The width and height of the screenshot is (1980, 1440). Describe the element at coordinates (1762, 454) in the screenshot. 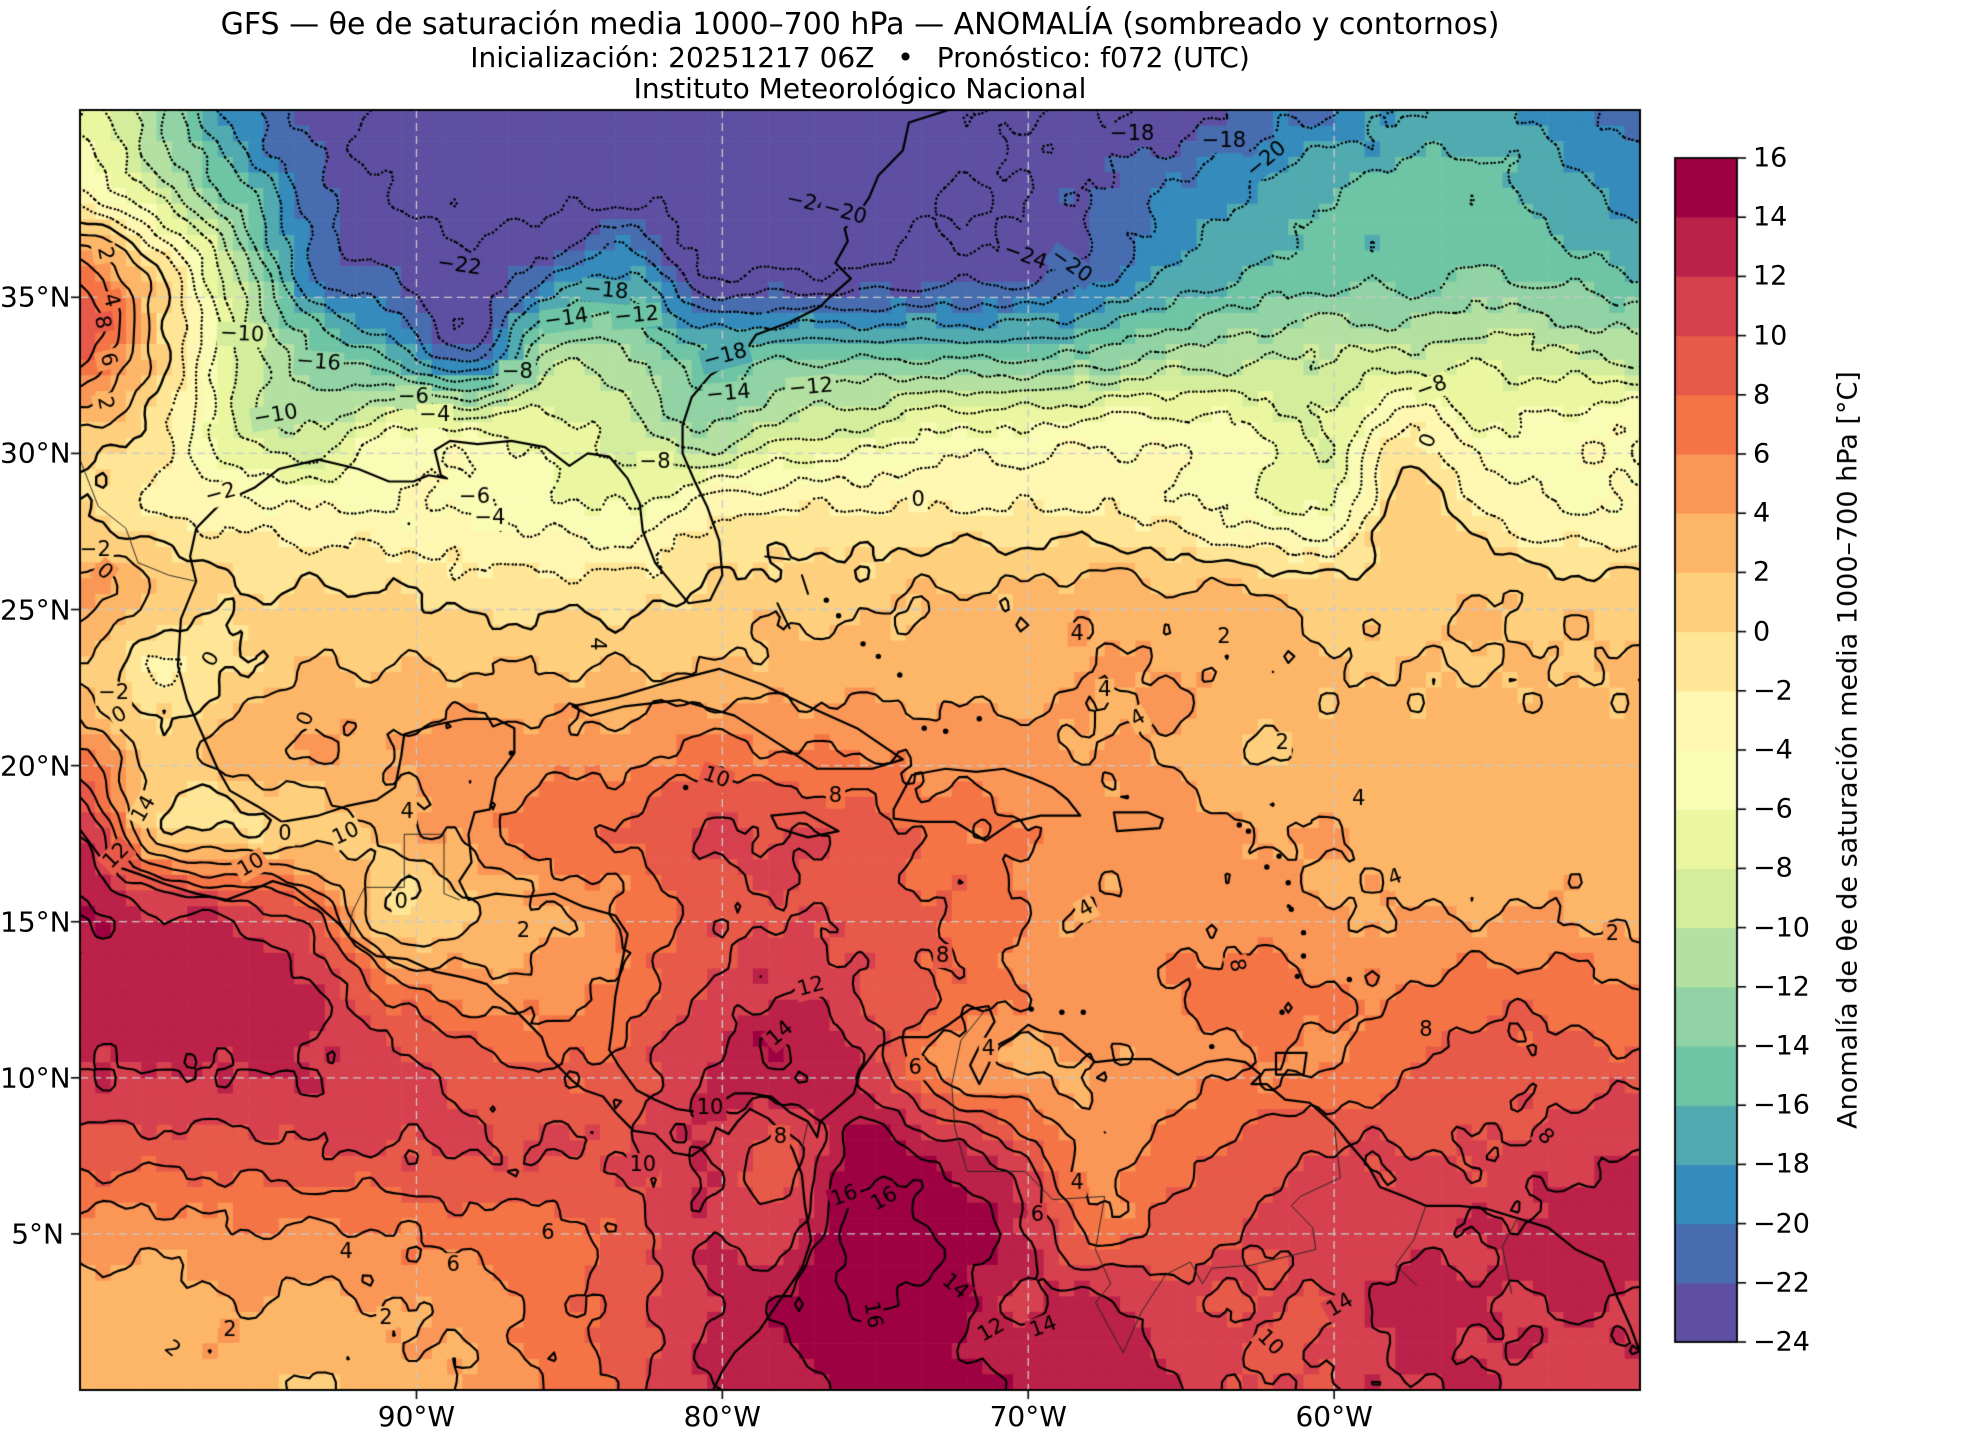

I see `colorbar-tick-label: 6` at that location.